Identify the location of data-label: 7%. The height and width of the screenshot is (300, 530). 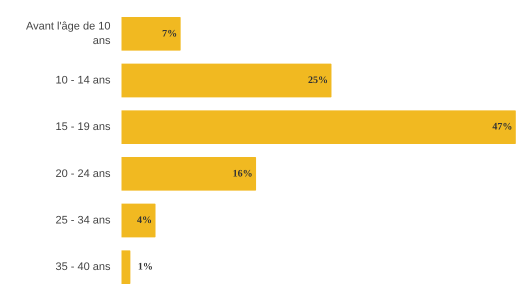
(170, 34).